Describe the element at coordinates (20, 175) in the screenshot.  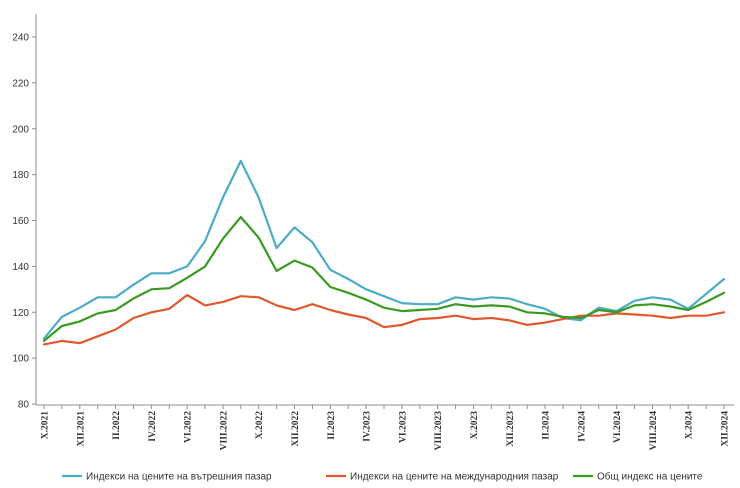
I see `y-tick-label: 180` at that location.